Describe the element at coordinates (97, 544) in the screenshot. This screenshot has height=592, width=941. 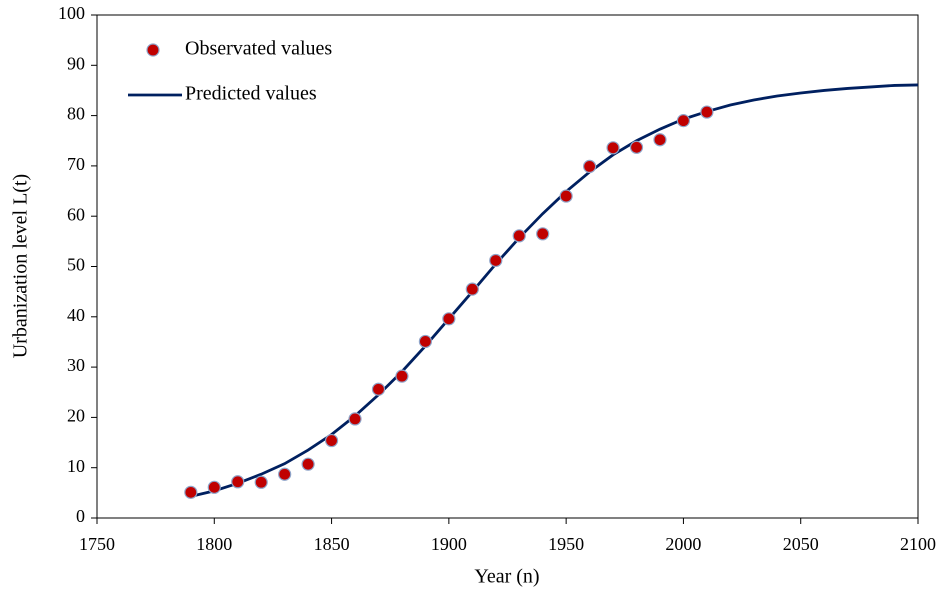
I see `x-tick-label: 1750` at that location.